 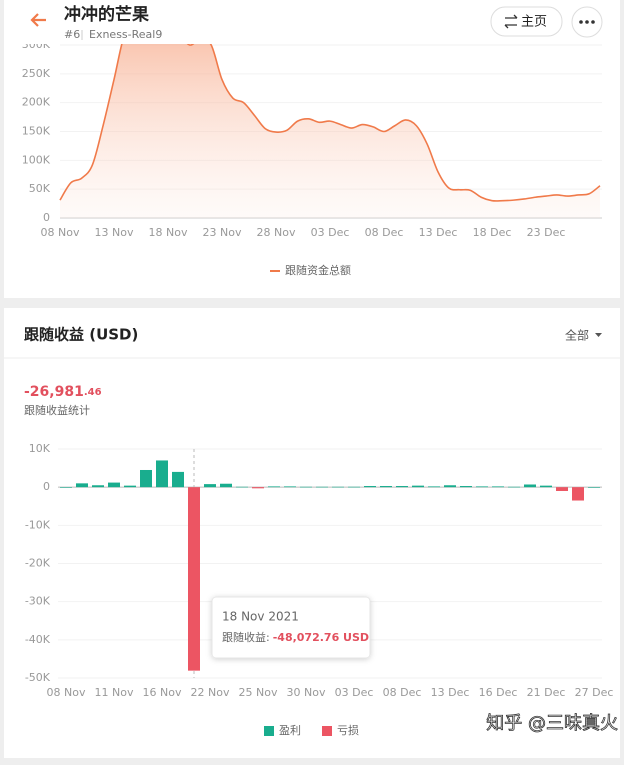 What do you see at coordinates (492, 232) in the screenshot?
I see `x-tick-label: 18 Dec` at bounding box center [492, 232].